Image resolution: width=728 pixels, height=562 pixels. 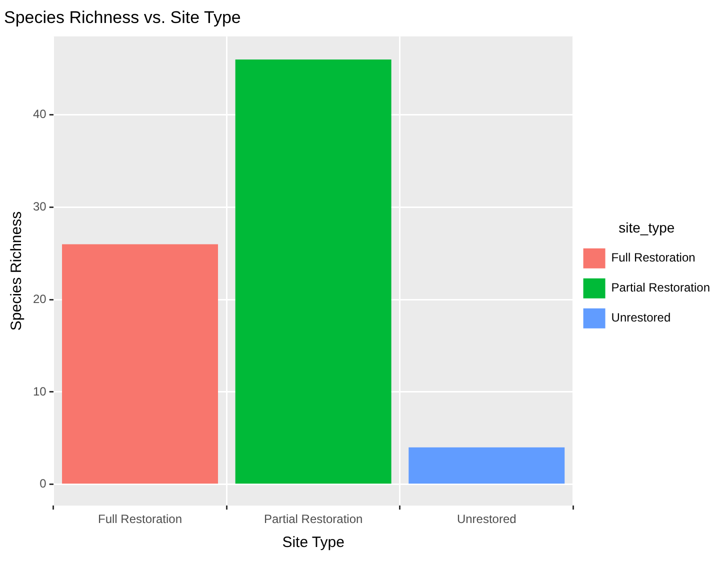 What do you see at coordinates (39, 207) in the screenshot?
I see `y-tick-label: 30` at bounding box center [39, 207].